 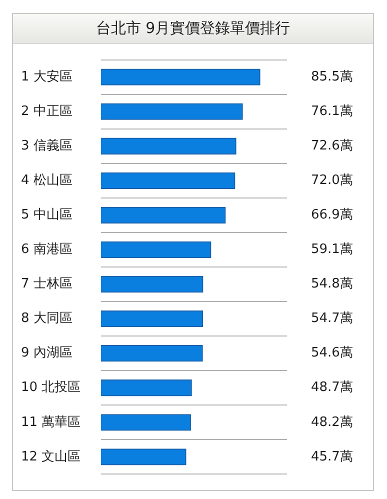 What do you see at coordinates (332, 353) in the screenshot?
I see `data-label: 54.6萬` at bounding box center [332, 353].